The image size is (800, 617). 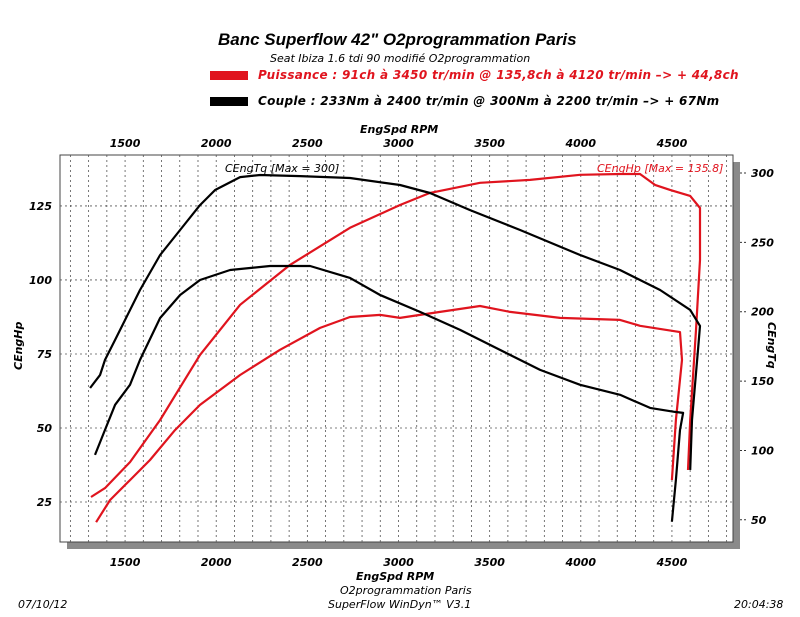 I want to click on x-tick-label-top: 3500, so click(x=489, y=143).